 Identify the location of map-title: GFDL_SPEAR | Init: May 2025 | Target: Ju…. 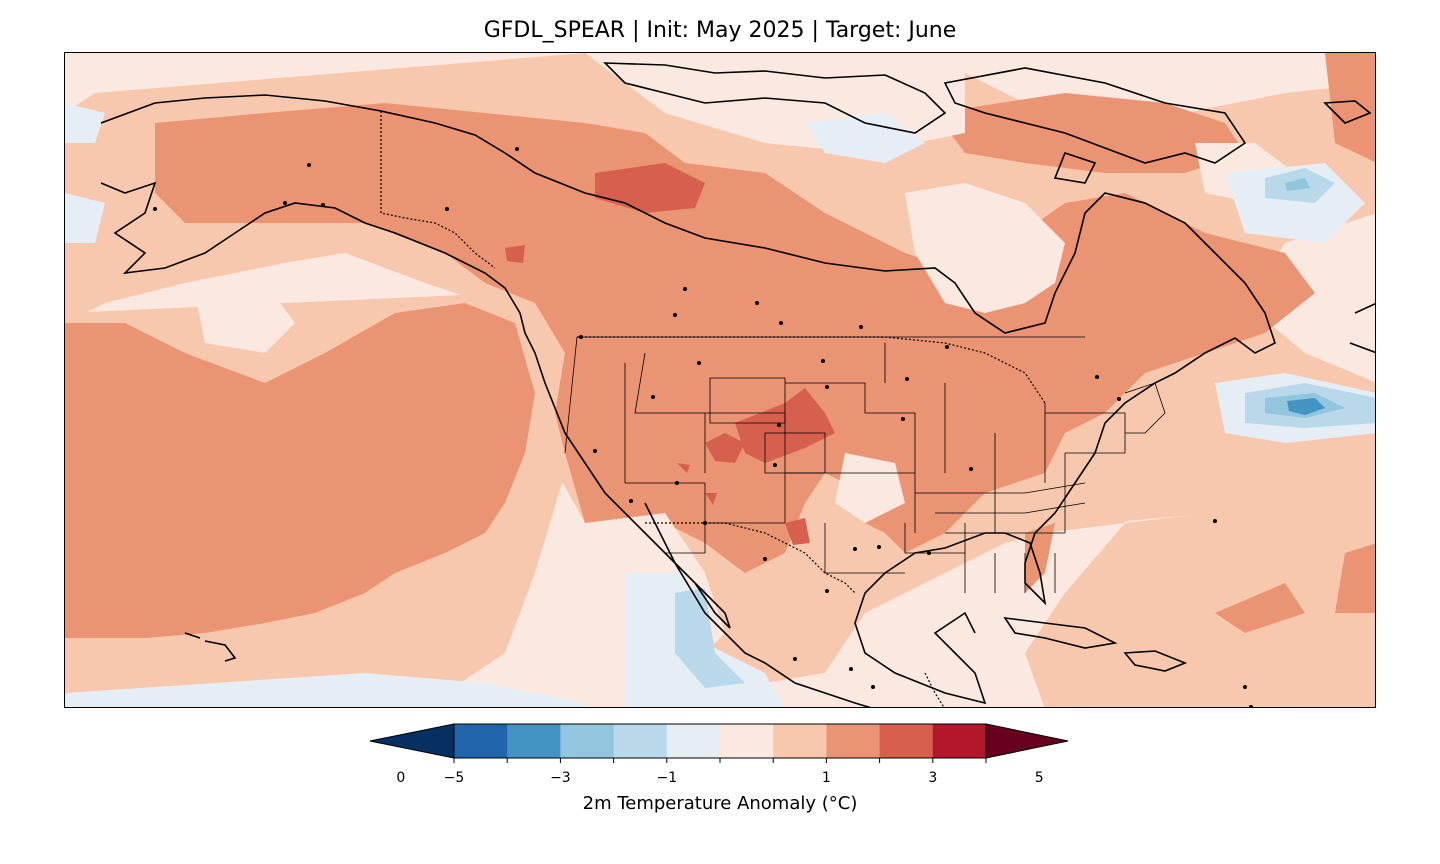
(720, 30).